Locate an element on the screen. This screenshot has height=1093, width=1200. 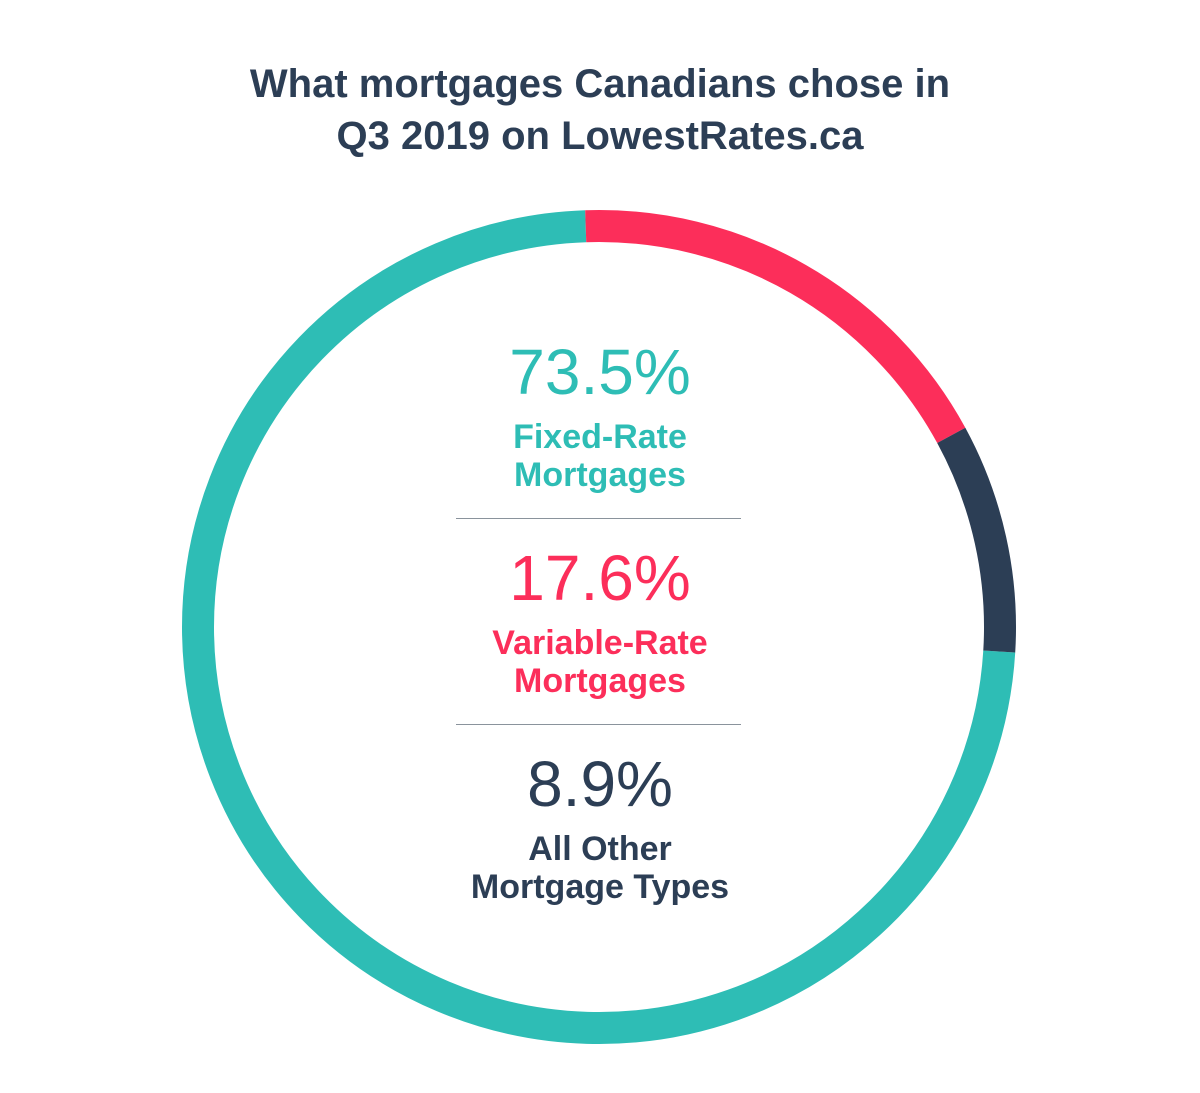
category-label: All Other Mortgage Types is located at coordinates (600, 868).